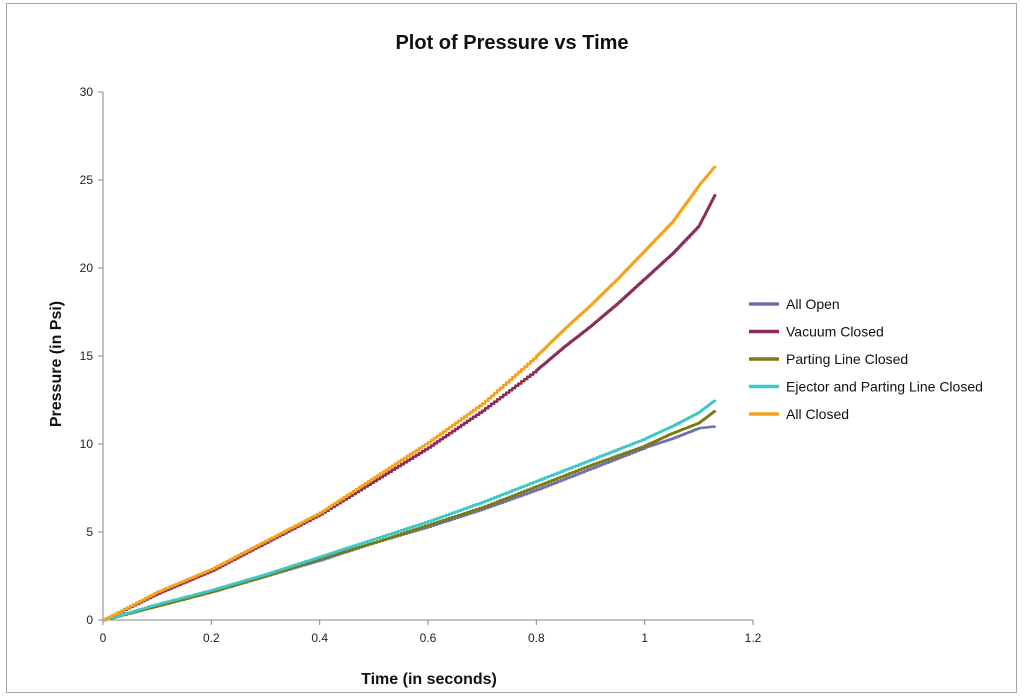  What do you see at coordinates (884, 387) in the screenshot?
I see `legend-label-ejector-and-parting-line-closed: Ejector and Parting Line Closed` at bounding box center [884, 387].